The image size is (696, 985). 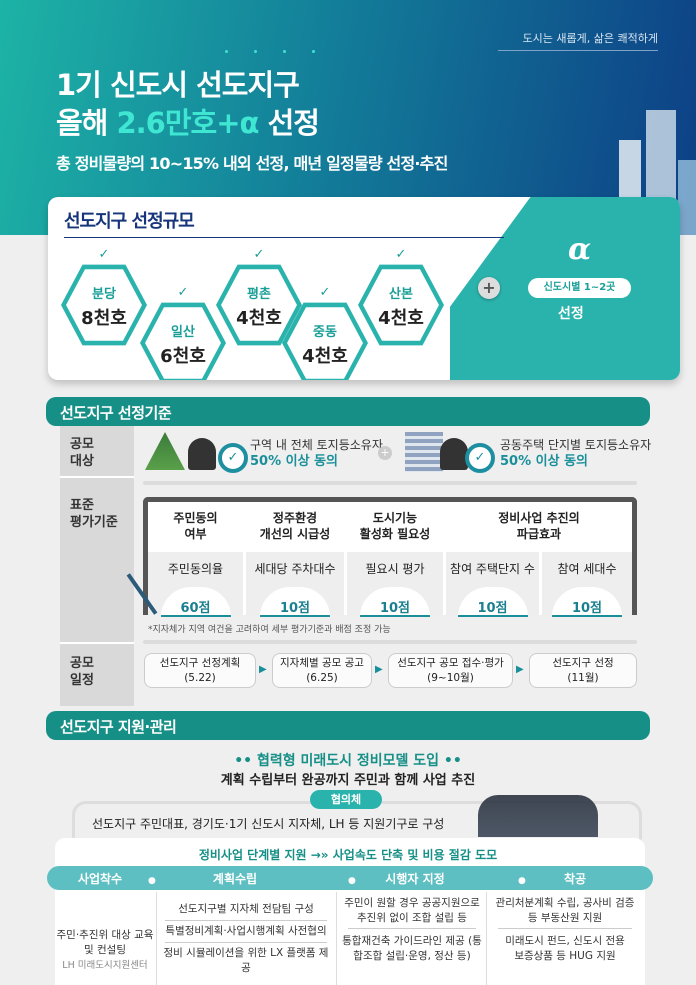 I want to click on target-2: 공동주택 단지별 토지등소유자 50% 이상 동의, so click(x=576, y=453).